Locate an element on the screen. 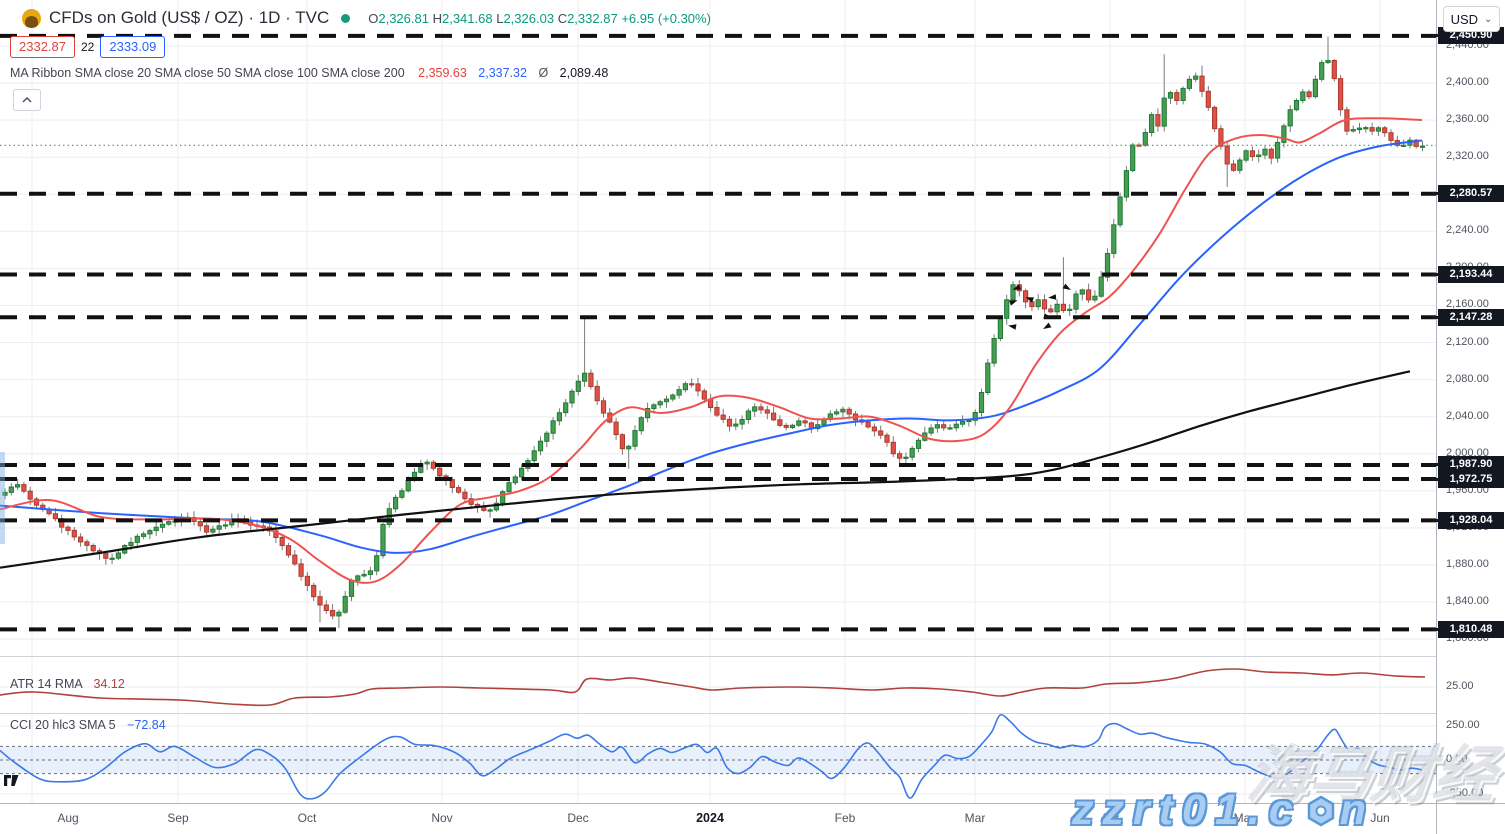 This screenshot has height=834, width=1505. panel-separators is located at coordinates (718, 685).